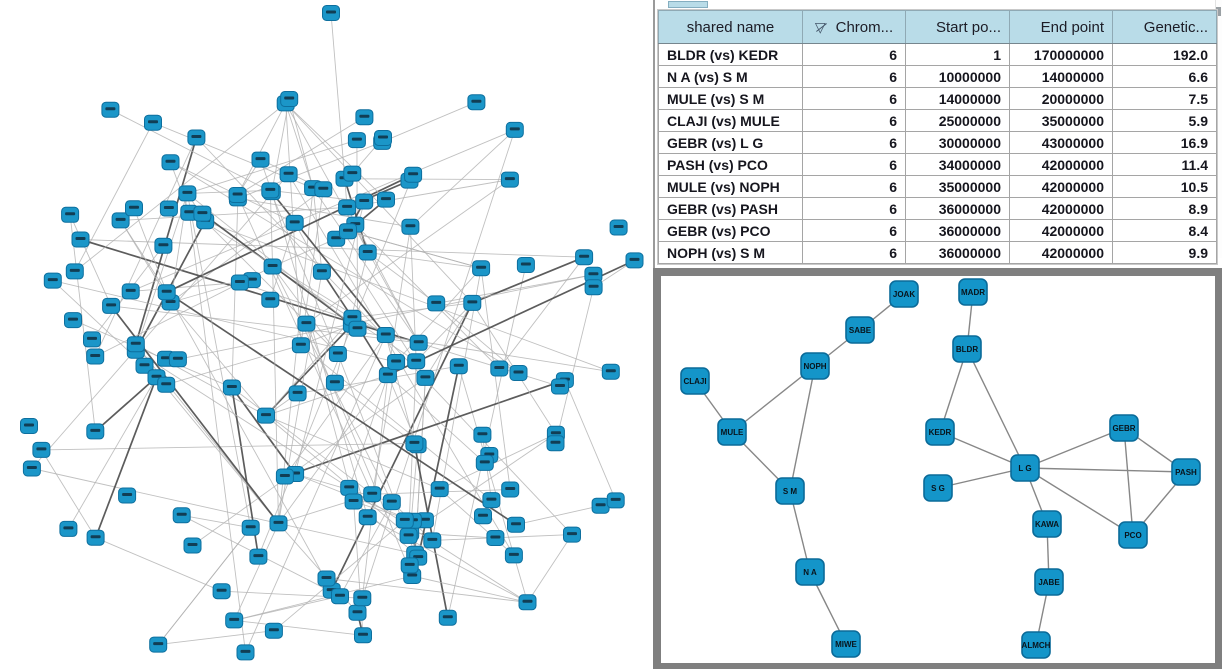 The height and width of the screenshot is (669, 1222). Describe the element at coordinates (1061, 98) in the screenshot. I see `table-cell: 20000000` at that location.